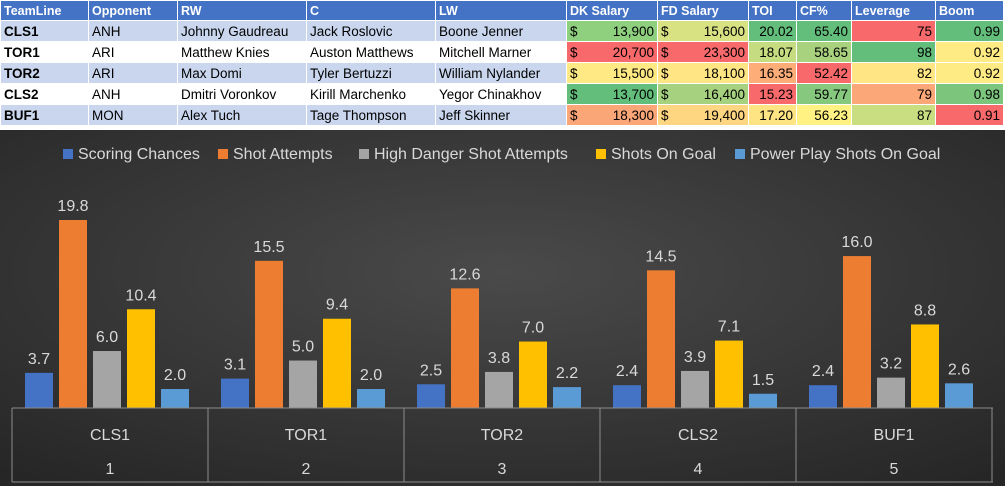 The image size is (1005, 486). What do you see at coordinates (772, 52) in the screenshot?
I see `cell-toi: 18.07` at bounding box center [772, 52].